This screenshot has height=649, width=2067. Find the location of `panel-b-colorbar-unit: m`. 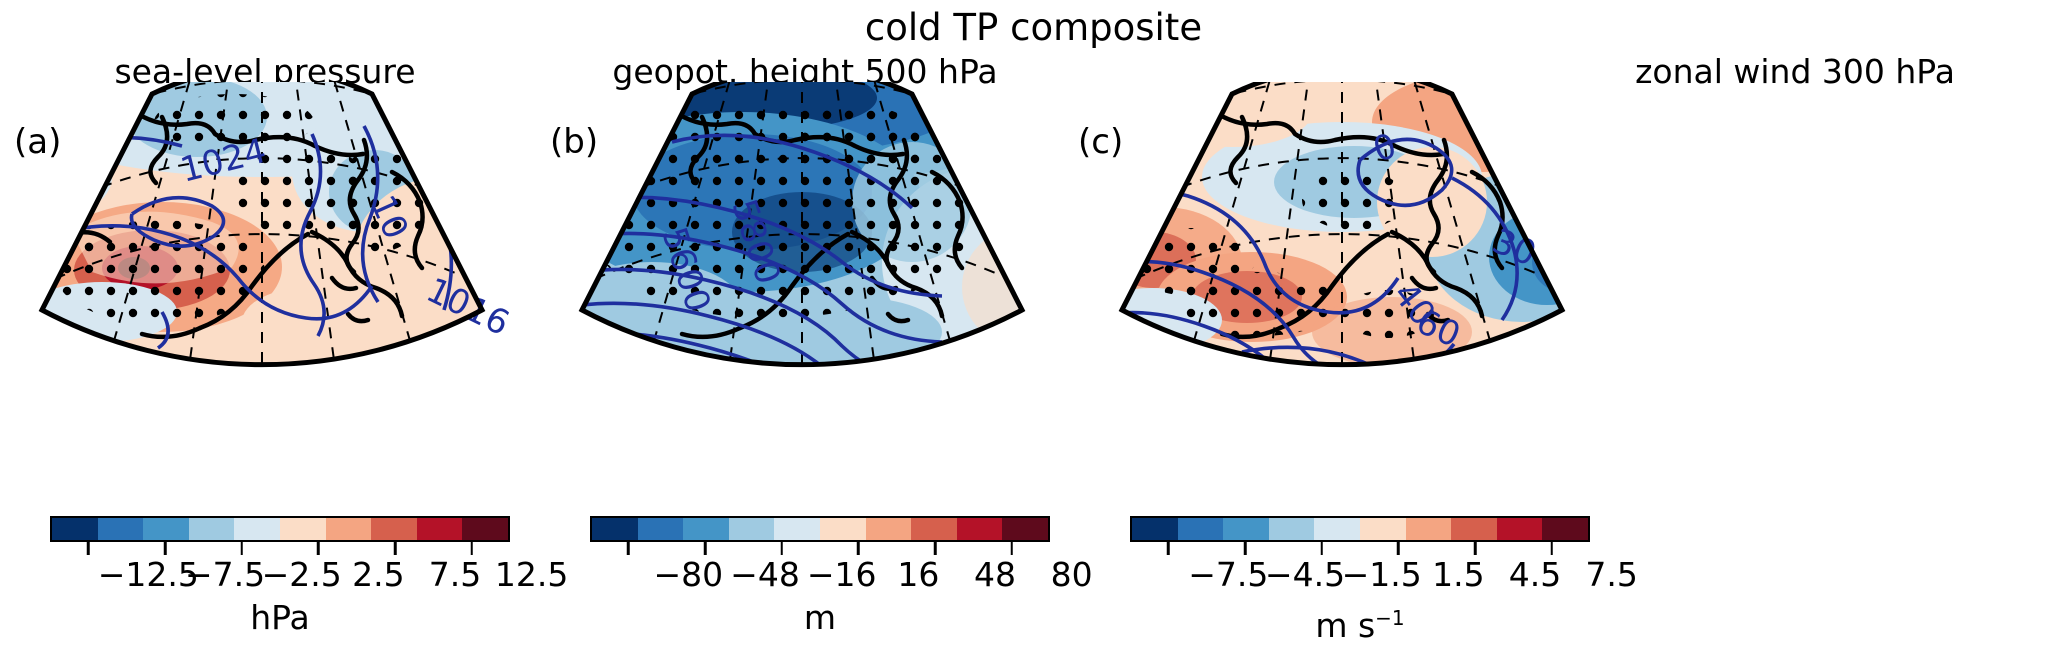

panel-b-colorbar-unit: m is located at coordinates (820, 617).